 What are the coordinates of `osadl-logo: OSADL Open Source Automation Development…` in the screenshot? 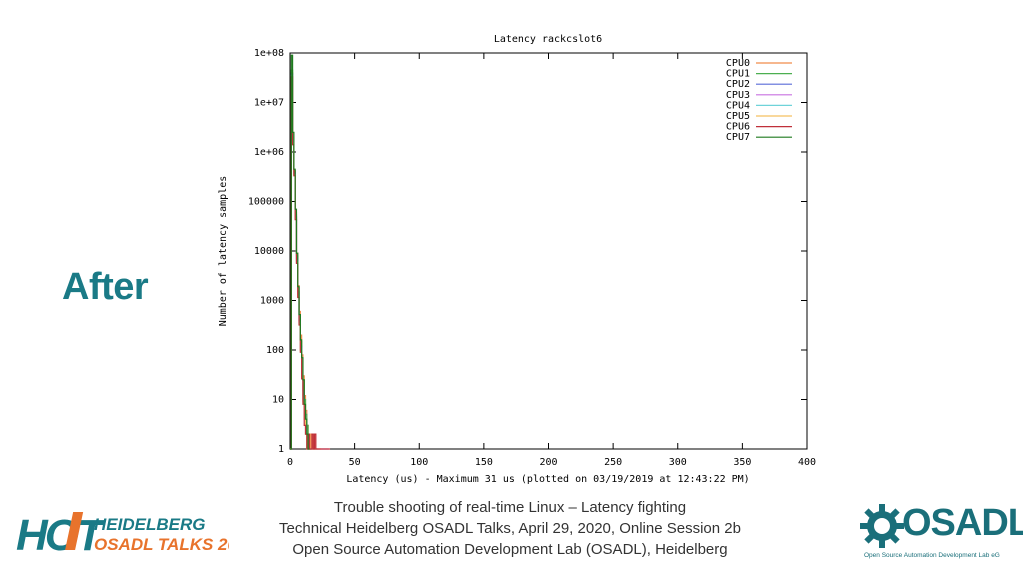 It's located at (940, 533).